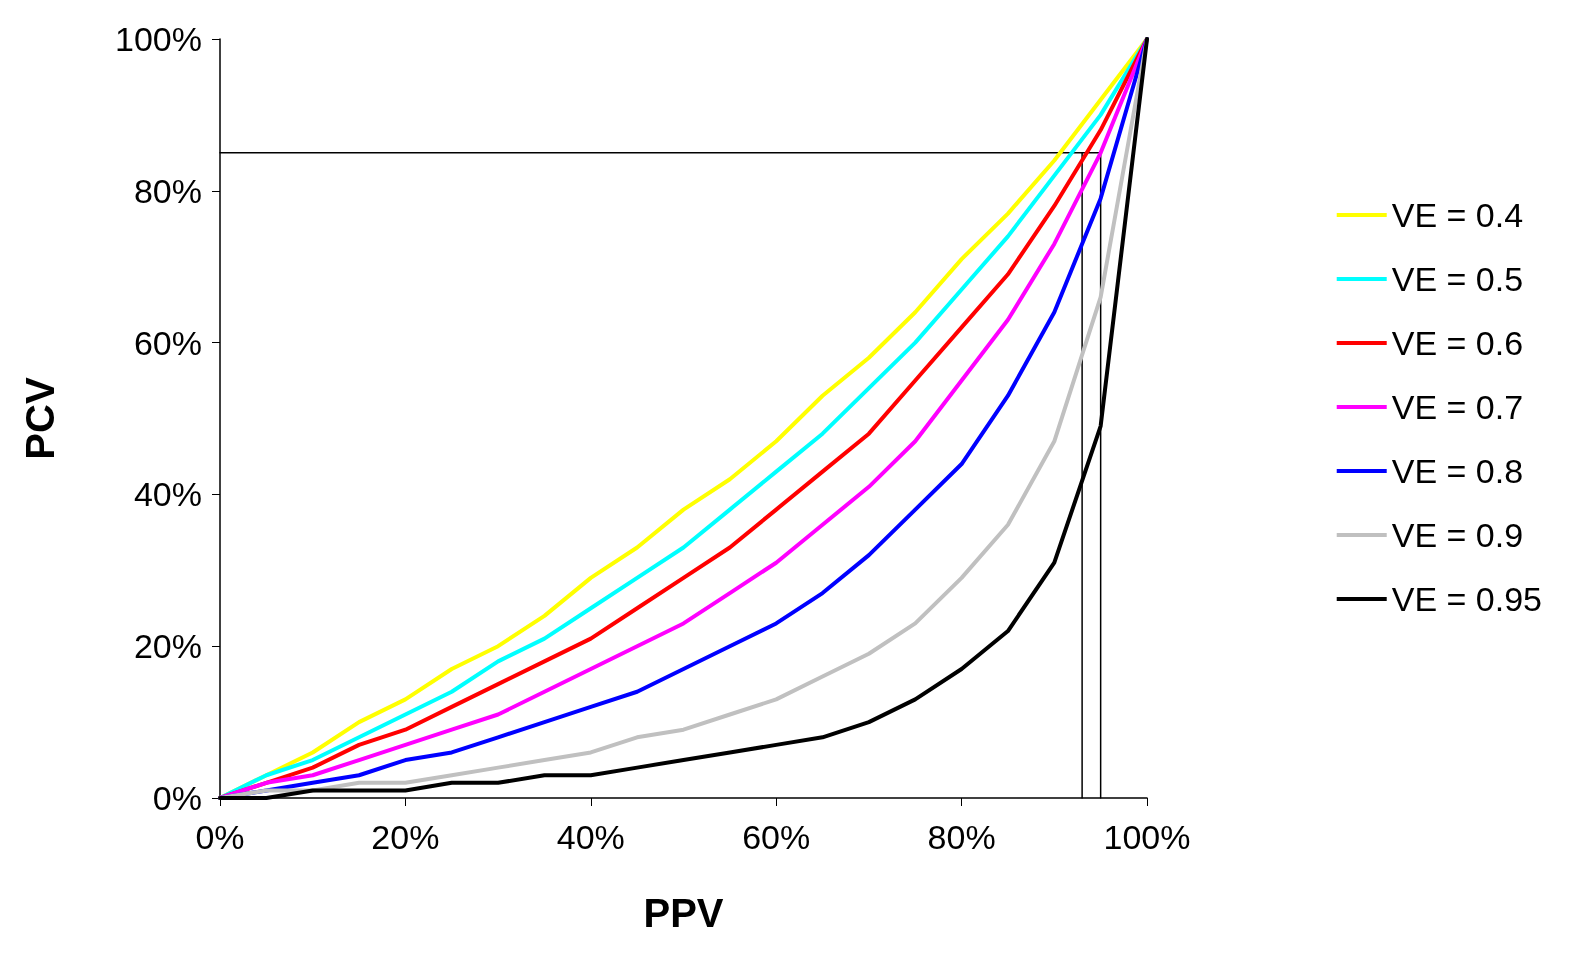 Image resolution: width=1585 pixels, height=966 pixels. I want to click on legend-label: VE = 0.95, so click(1466, 599).